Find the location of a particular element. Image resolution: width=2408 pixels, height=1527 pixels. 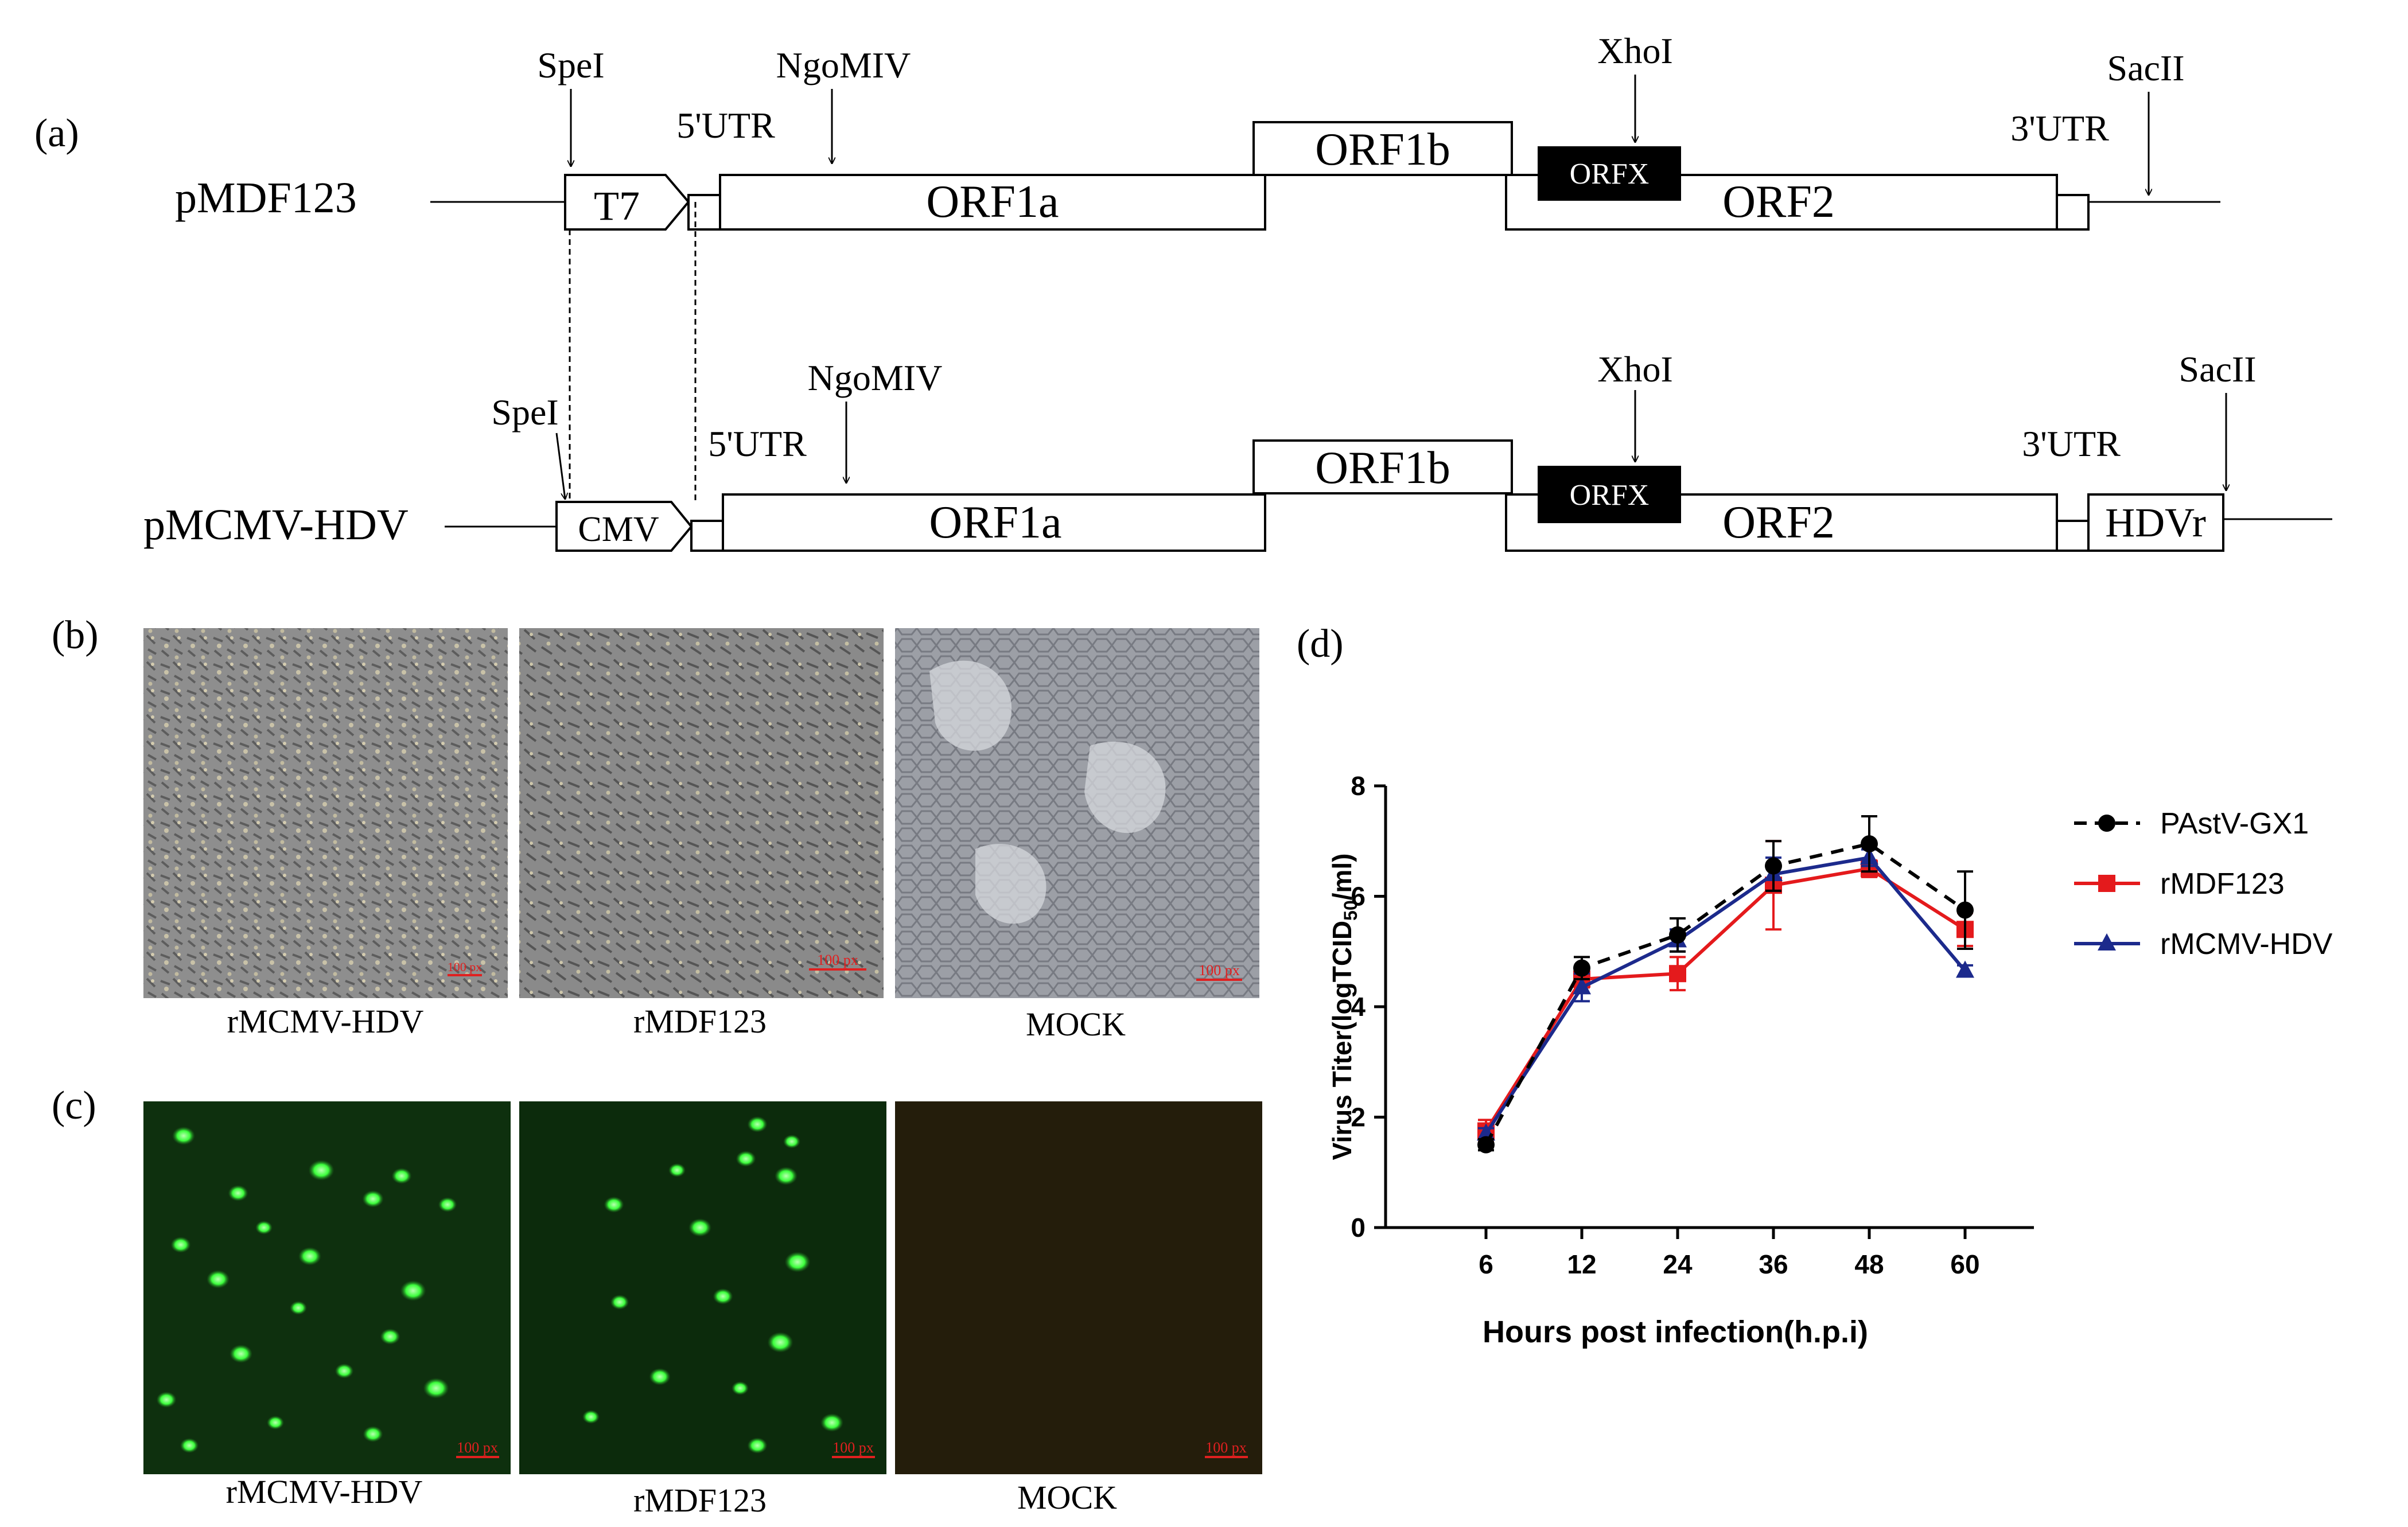

micrograph-b-rmdf123: 100 px rMDF123 is located at coordinates (702, 834).